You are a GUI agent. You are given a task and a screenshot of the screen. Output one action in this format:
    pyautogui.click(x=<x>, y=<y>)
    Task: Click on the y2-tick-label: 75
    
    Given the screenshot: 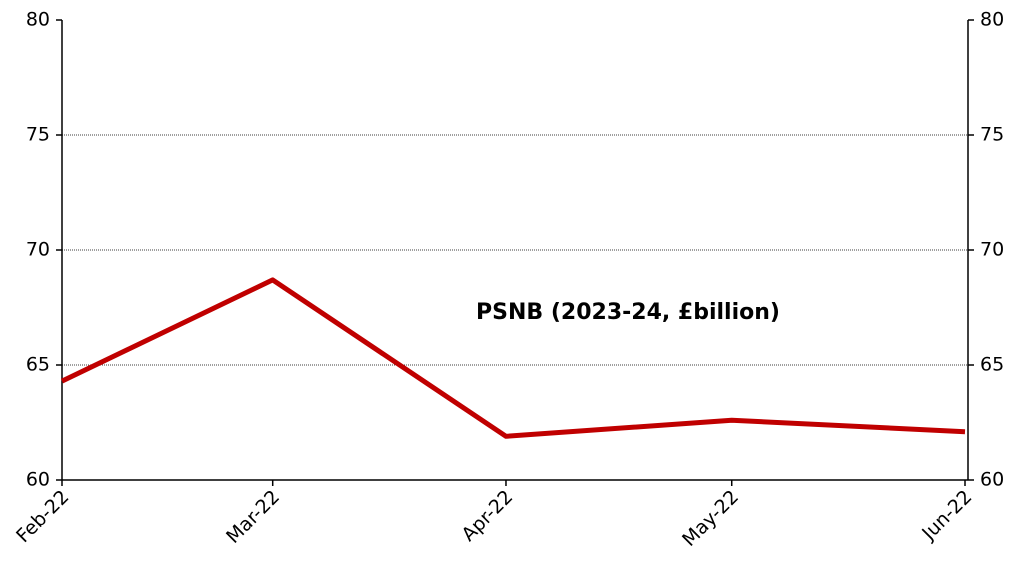 What is the action you would take?
    pyautogui.click(x=992, y=135)
    